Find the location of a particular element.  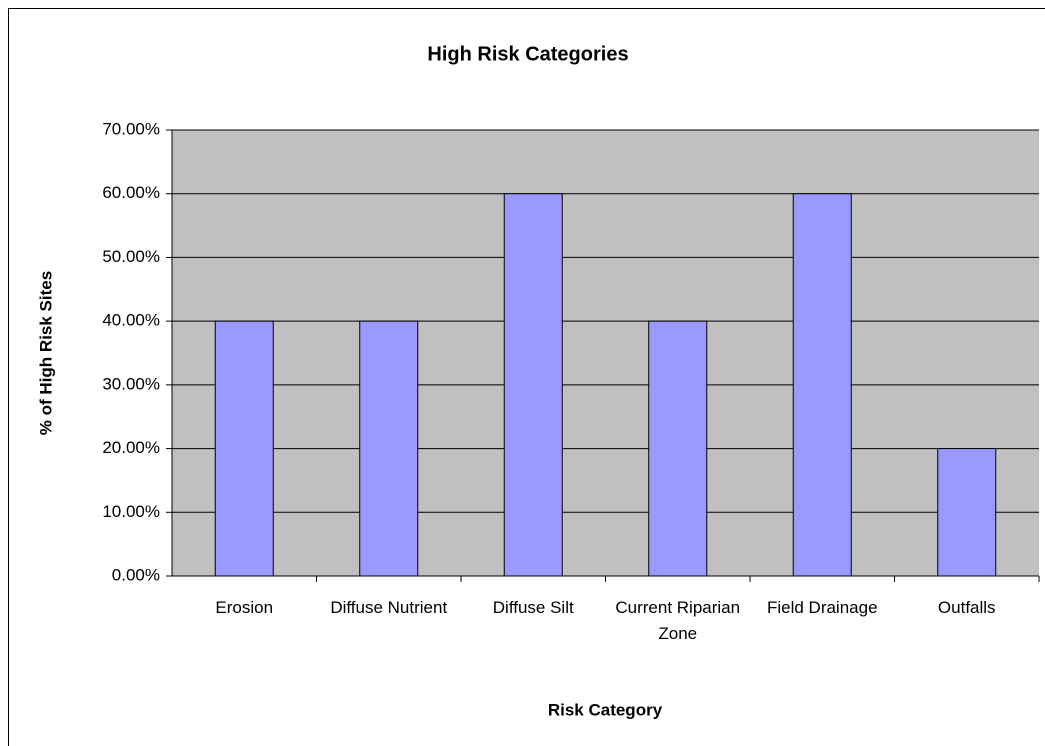

y-tick-label: 40.00% is located at coordinates (131, 320).